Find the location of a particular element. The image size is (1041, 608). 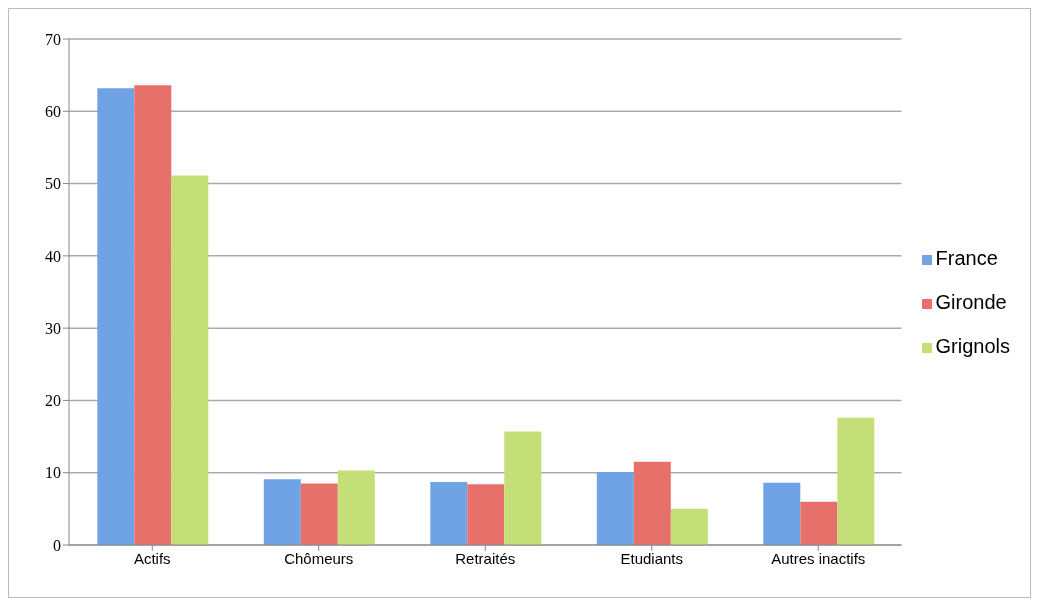

x-tick-label: Autres inactifs is located at coordinates (818, 558).